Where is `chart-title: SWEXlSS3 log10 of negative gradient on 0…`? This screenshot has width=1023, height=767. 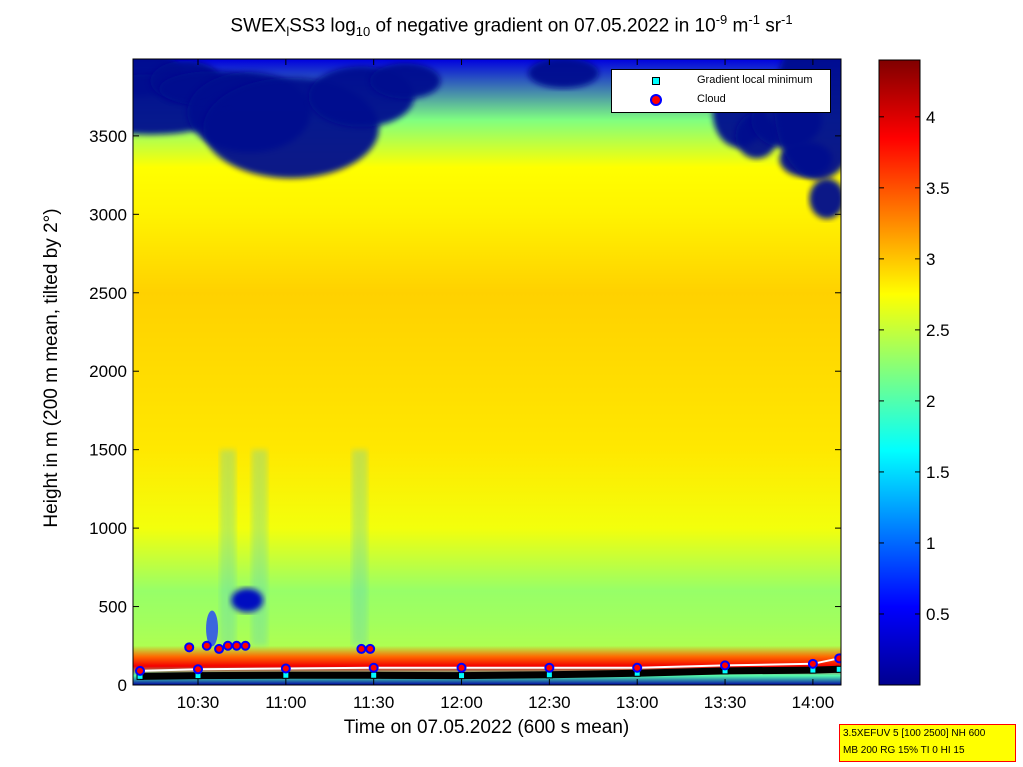 chart-title: SWEXlSS3 log10 of negative gradient on 0… is located at coordinates (511, 26).